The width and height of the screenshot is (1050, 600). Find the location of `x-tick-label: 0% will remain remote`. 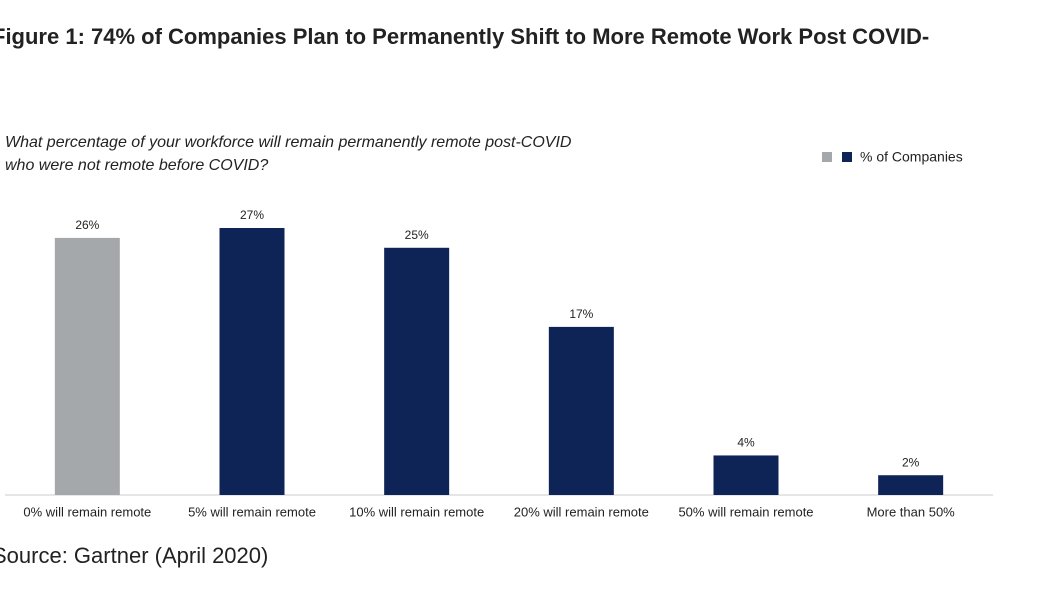

x-tick-label: 0% will remain remote is located at coordinates (87, 511).